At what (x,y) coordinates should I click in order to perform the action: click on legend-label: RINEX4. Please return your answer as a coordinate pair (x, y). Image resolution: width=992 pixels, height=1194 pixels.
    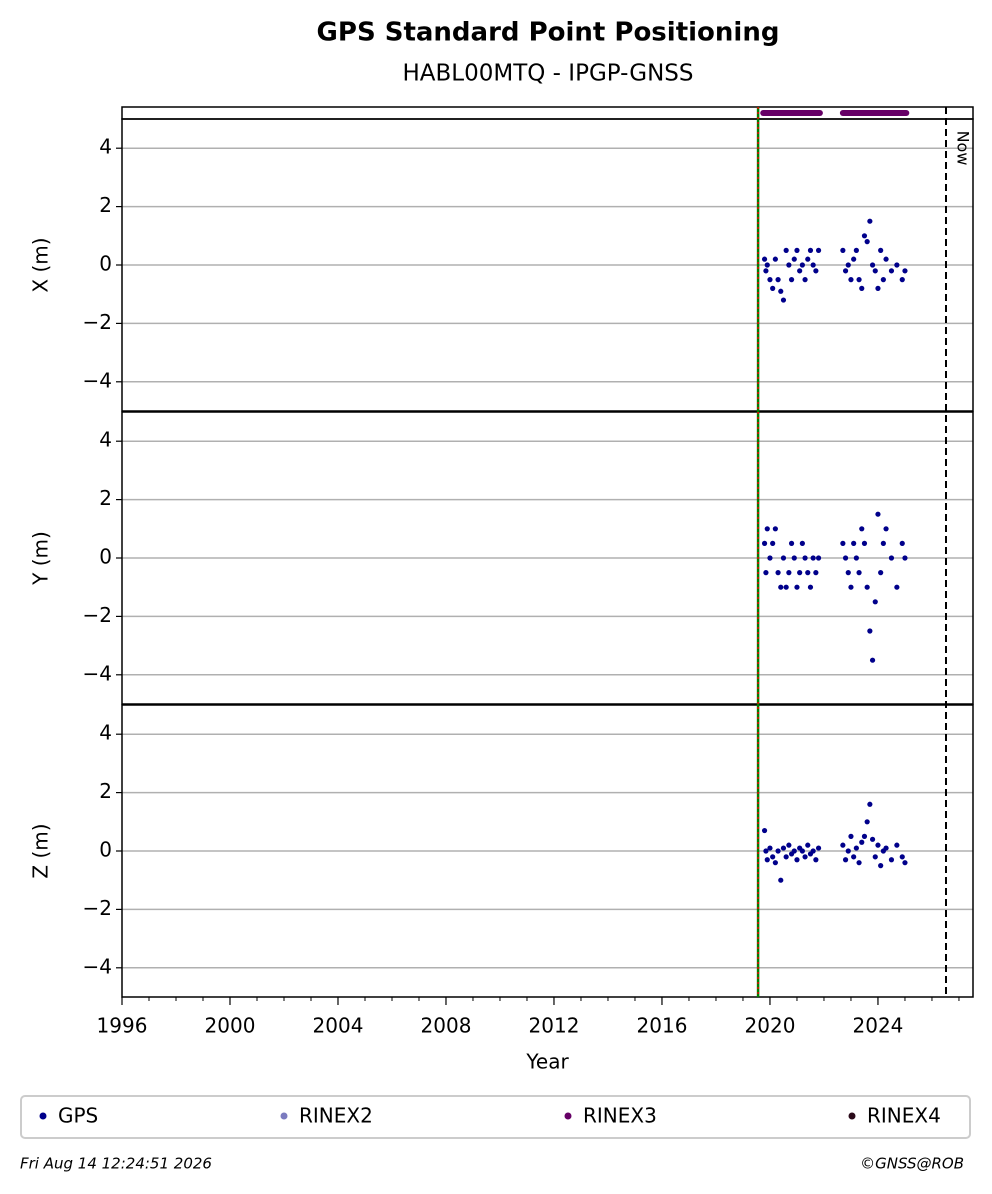
    Looking at the image, I should click on (904, 1116).